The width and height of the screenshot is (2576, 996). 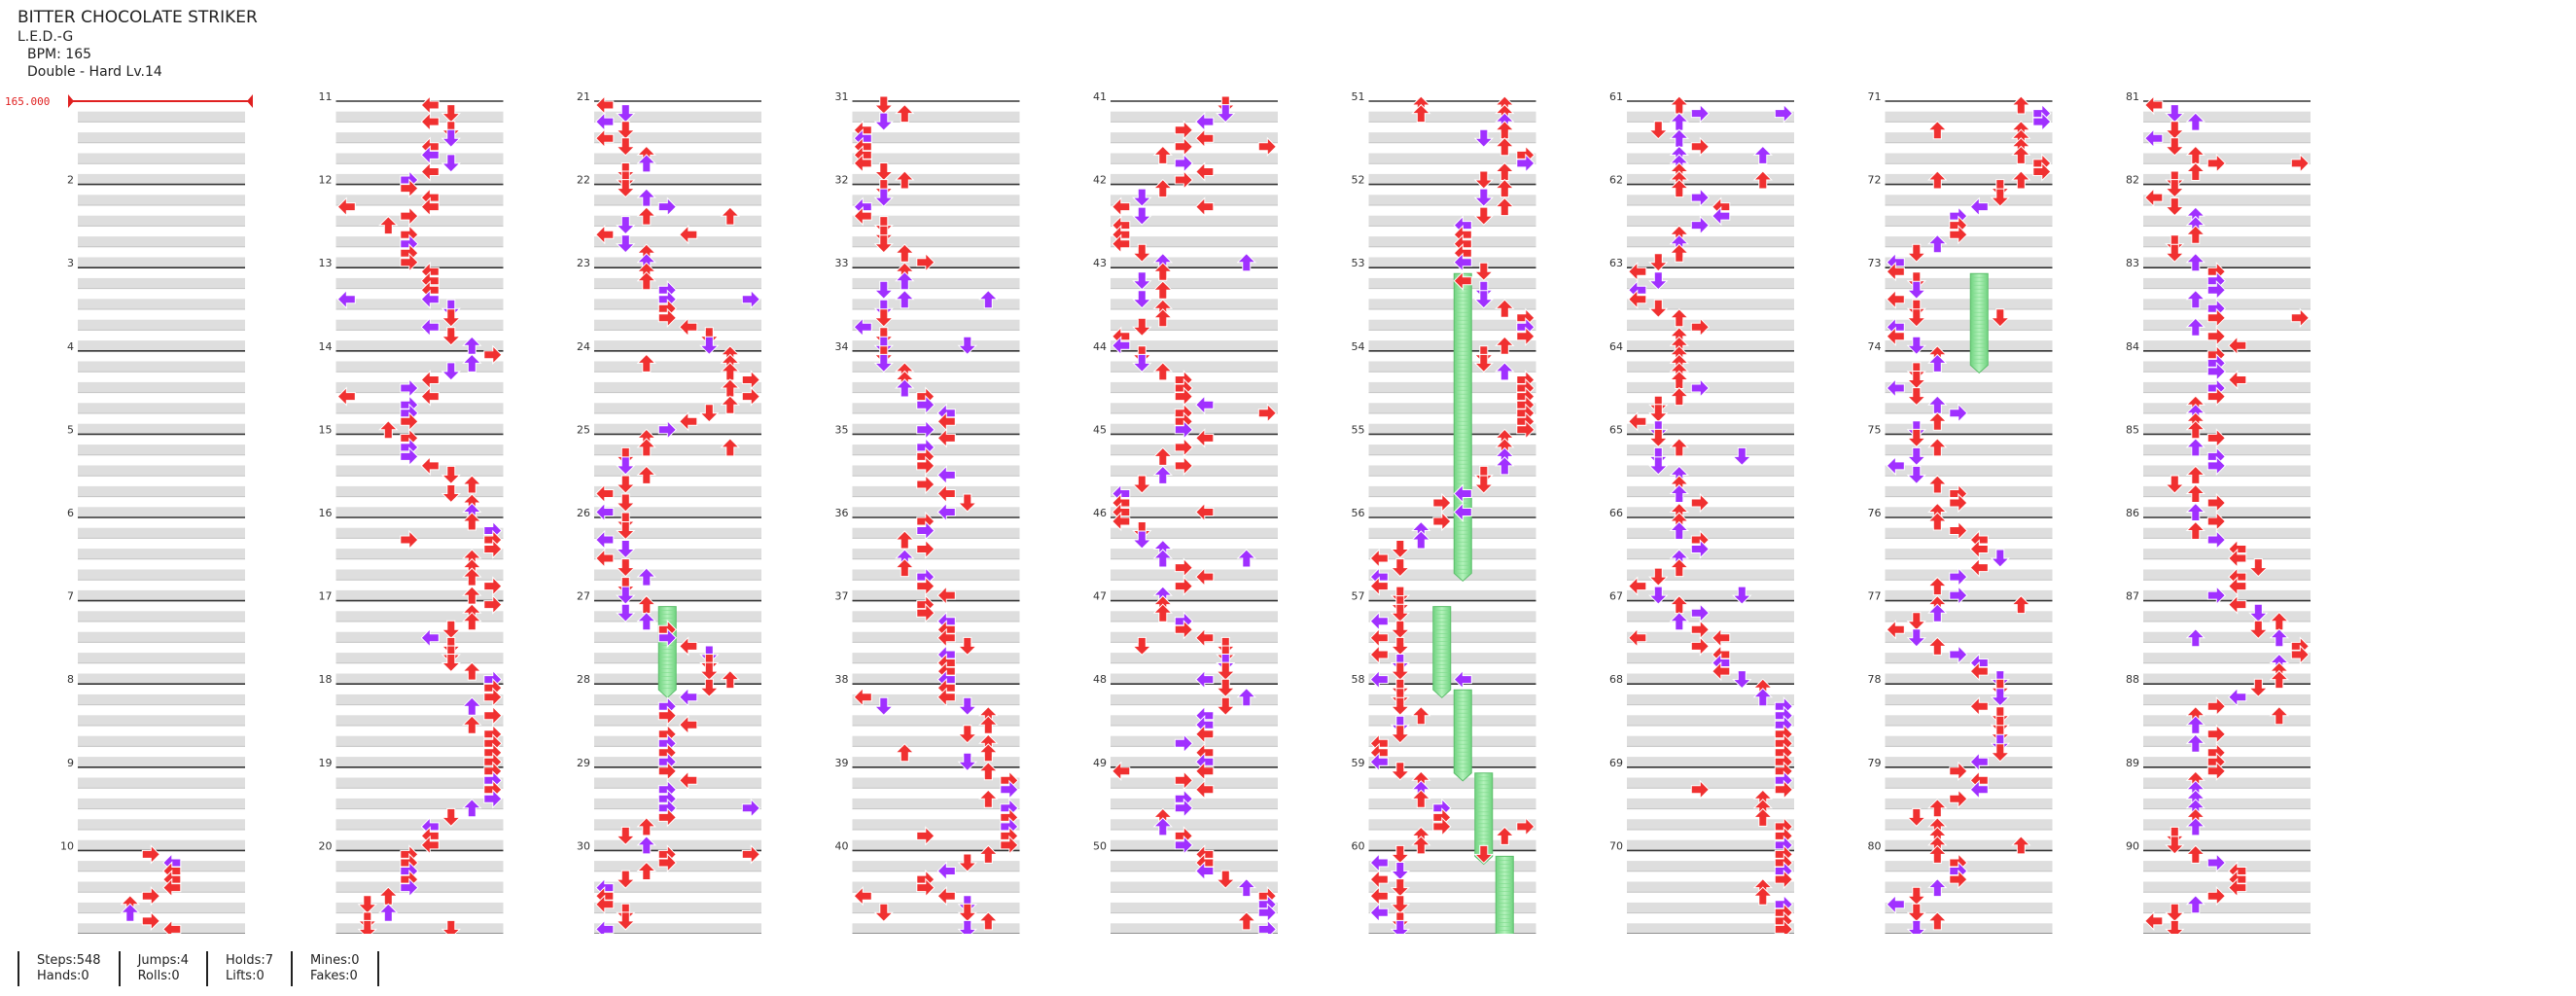 What do you see at coordinates (70, 679) in the screenshot?
I see `measure-number: 8` at bounding box center [70, 679].